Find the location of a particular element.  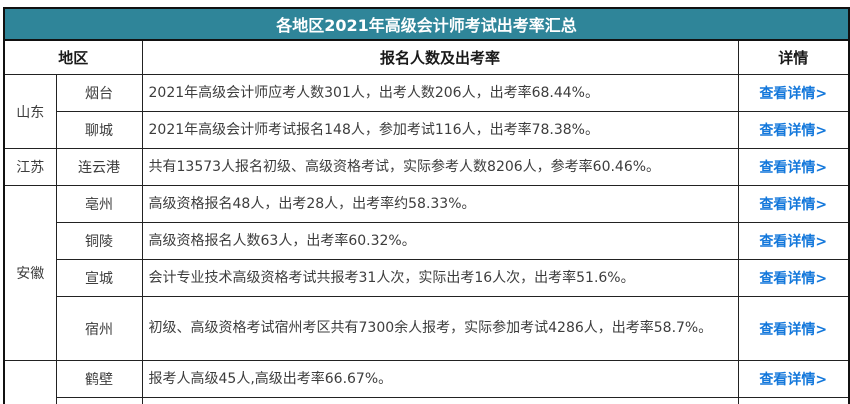

table-row: 河南 鹤壁 报考人高级45人,高级出考率66.67%。 查看详情> is located at coordinates (426, 382).